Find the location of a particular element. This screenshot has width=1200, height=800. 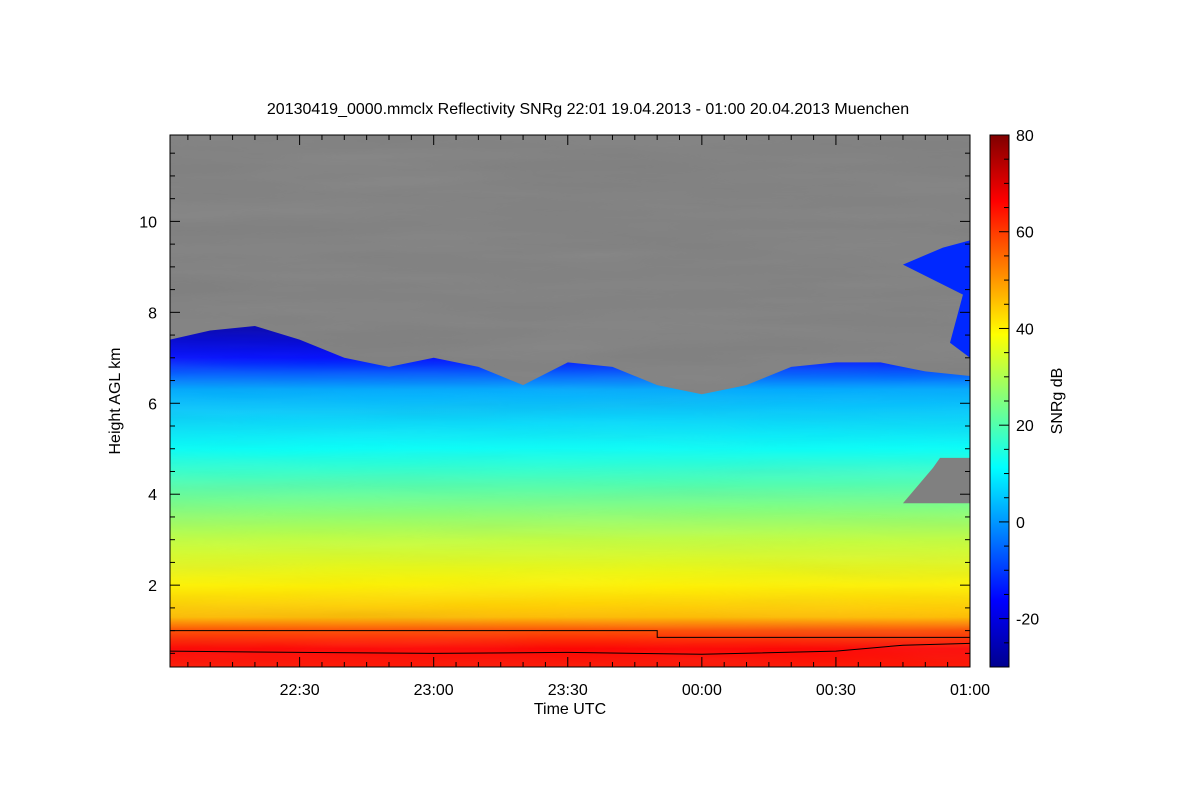

cb-tick-label: -20 is located at coordinates (1027, 620).